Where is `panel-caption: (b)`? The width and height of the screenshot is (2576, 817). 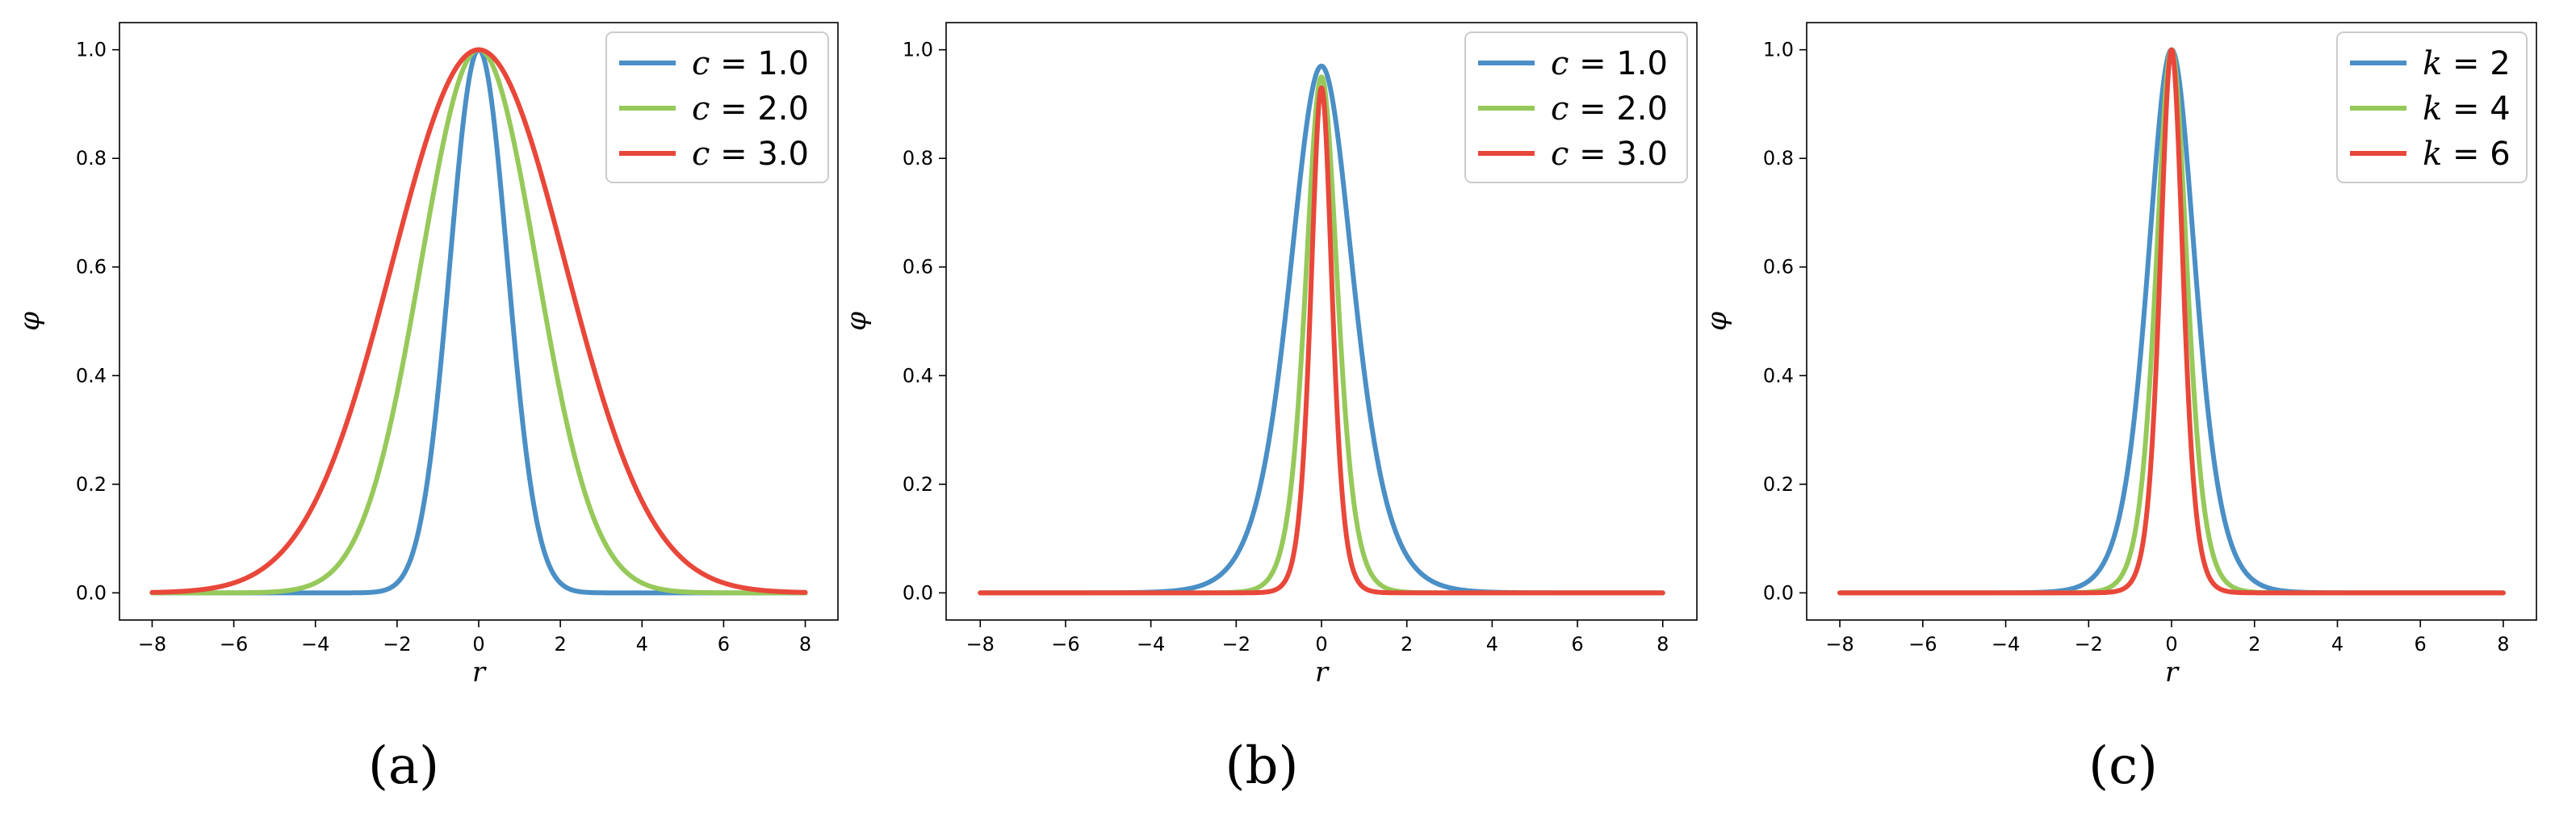
panel-caption: (b) is located at coordinates (1262, 766).